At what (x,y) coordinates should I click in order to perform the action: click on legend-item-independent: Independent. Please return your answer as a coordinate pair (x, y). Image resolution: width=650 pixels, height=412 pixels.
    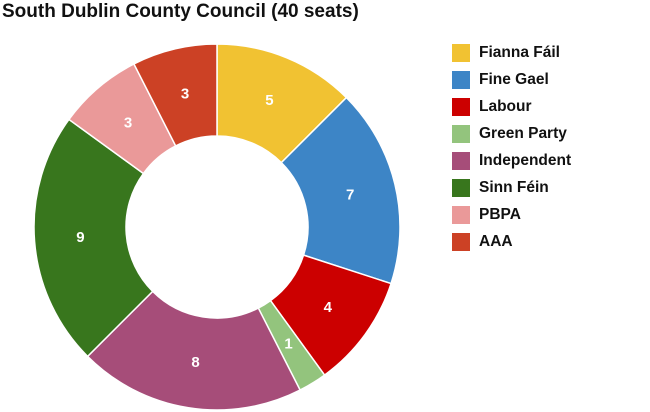
    Looking at the image, I should click on (511, 160).